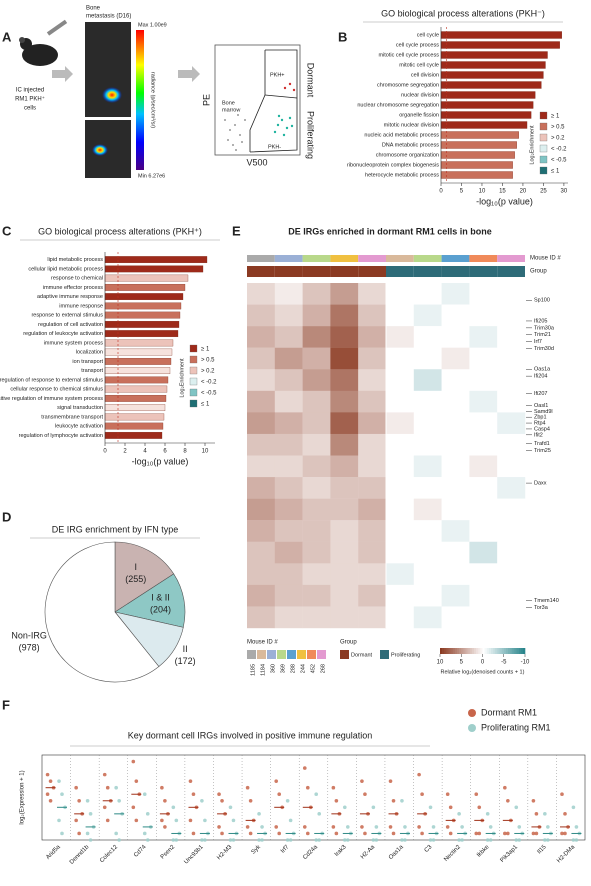 This screenshot has width=591, height=886. Describe the element at coordinates (372, 258) in the screenshot. I see `mouse-bar` at that location.